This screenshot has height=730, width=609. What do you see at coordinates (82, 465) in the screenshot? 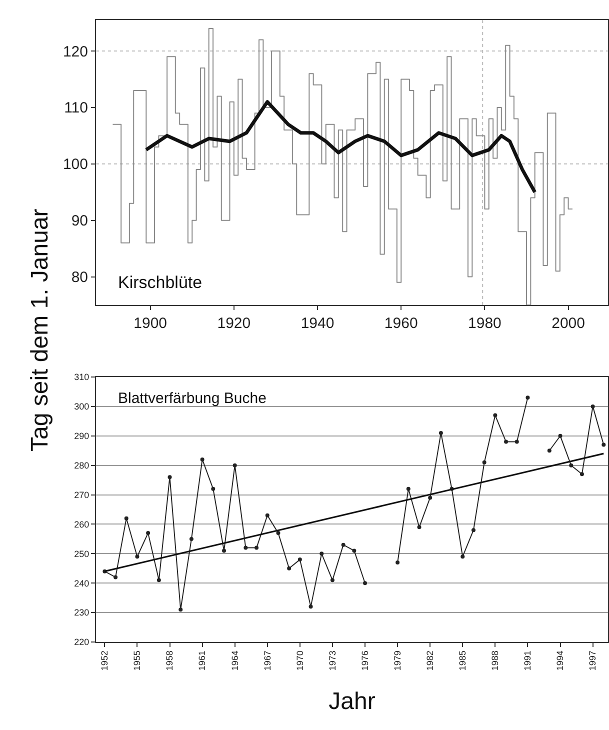
I see `y-tick-label: 280` at bounding box center [82, 465].